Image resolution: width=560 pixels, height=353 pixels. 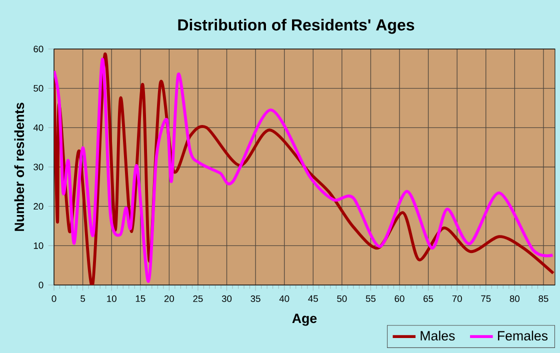 I want to click on x-tick-label: 80, so click(x=515, y=298).